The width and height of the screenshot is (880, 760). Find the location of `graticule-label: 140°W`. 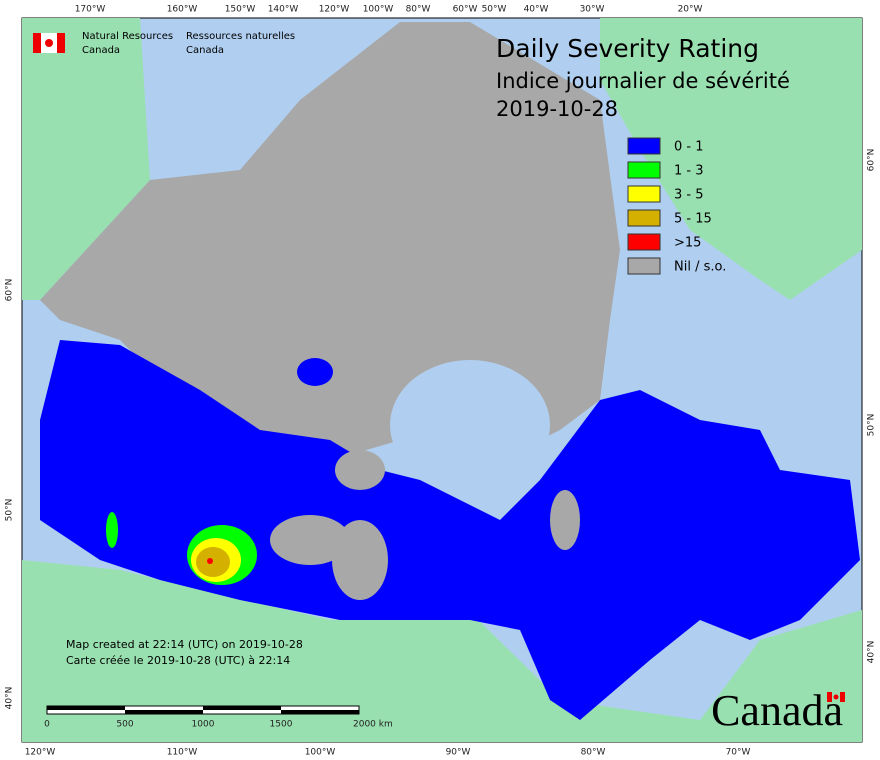

graticule-label: 140°W is located at coordinates (283, 10).